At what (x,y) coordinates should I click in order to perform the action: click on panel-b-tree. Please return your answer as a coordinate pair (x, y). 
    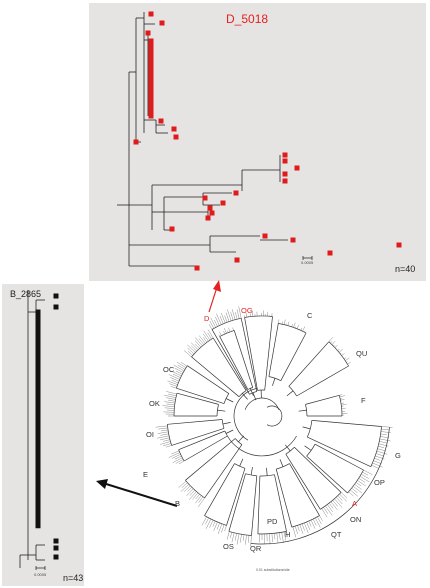
    Looking at the image, I should click on (32, 429).